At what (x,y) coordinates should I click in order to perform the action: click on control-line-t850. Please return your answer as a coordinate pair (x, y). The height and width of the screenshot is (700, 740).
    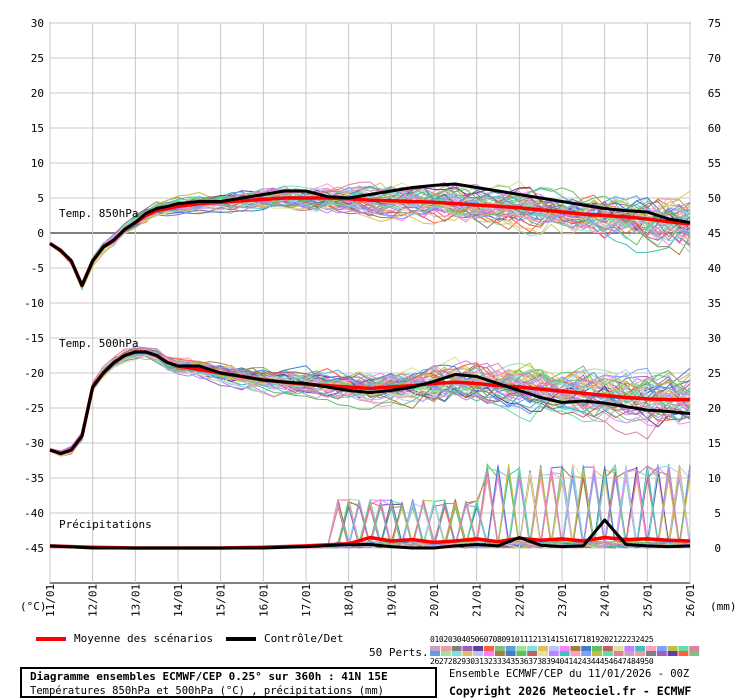
    Looking at the image, I should click on (370, 234).